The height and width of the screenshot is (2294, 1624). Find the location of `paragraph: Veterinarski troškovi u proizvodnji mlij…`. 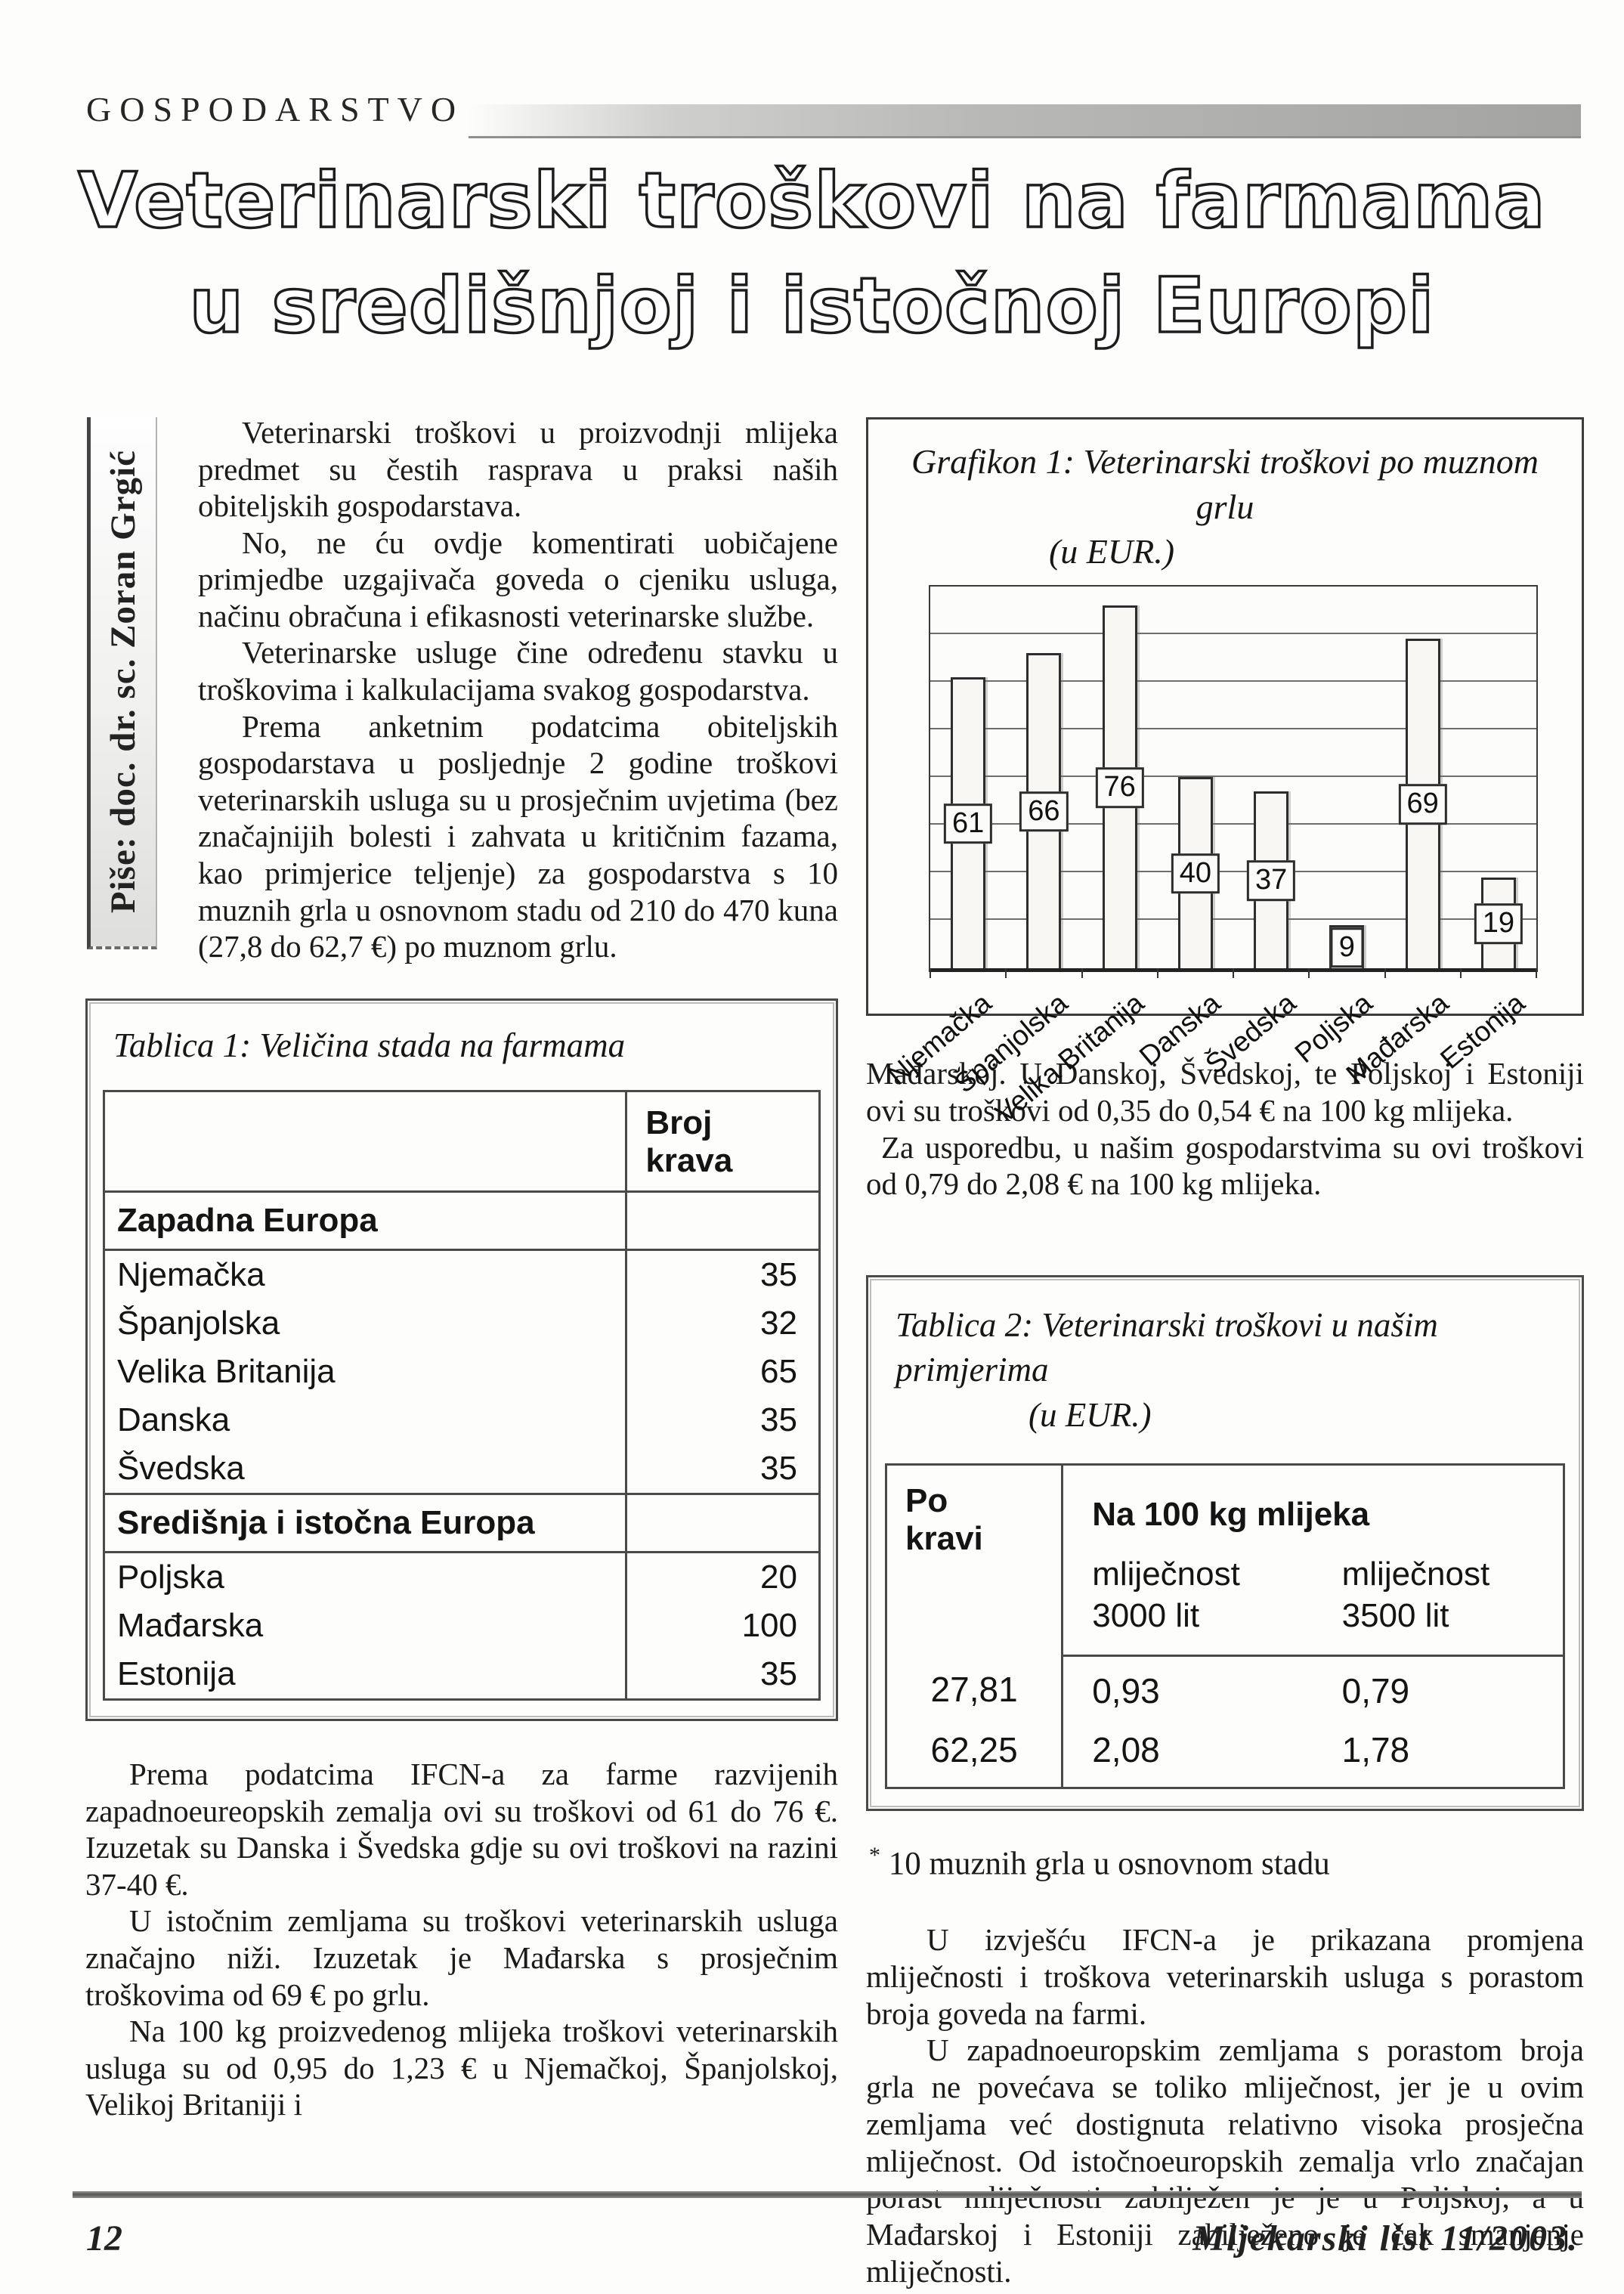

paragraph: Veterinarski troškovi u proizvodnji mlij… is located at coordinates (518, 470).